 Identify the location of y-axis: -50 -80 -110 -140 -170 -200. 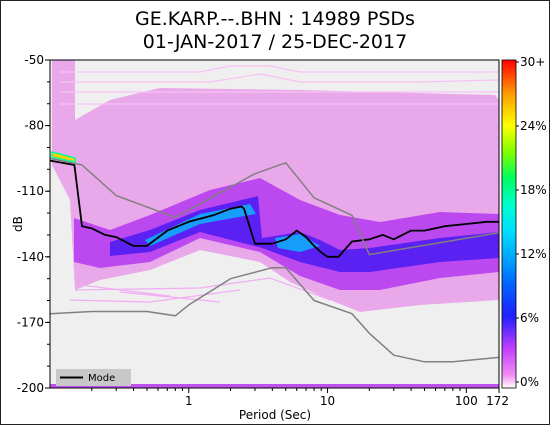
(33, 224).